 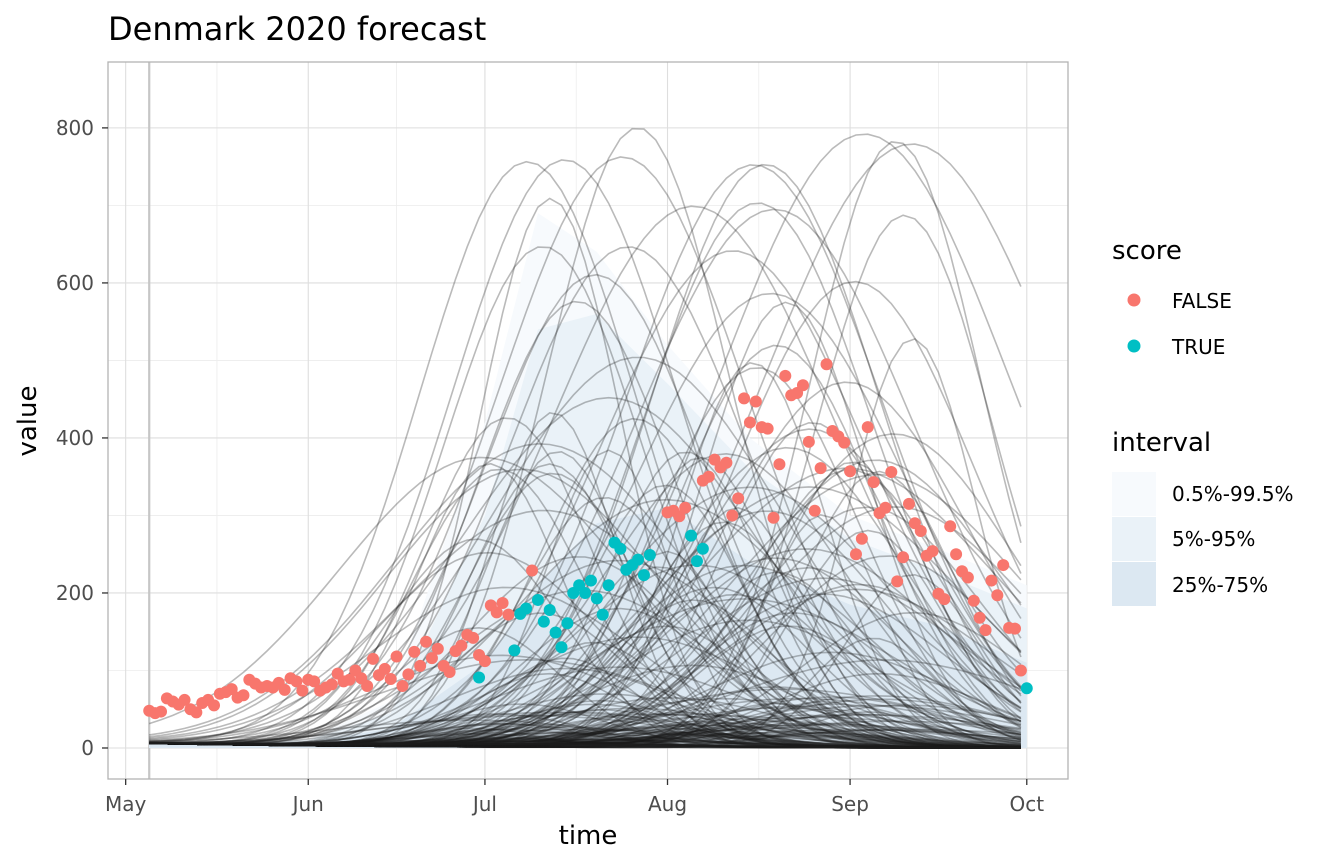 I want to click on interval-legend-title: interval, so click(x=1161, y=443).